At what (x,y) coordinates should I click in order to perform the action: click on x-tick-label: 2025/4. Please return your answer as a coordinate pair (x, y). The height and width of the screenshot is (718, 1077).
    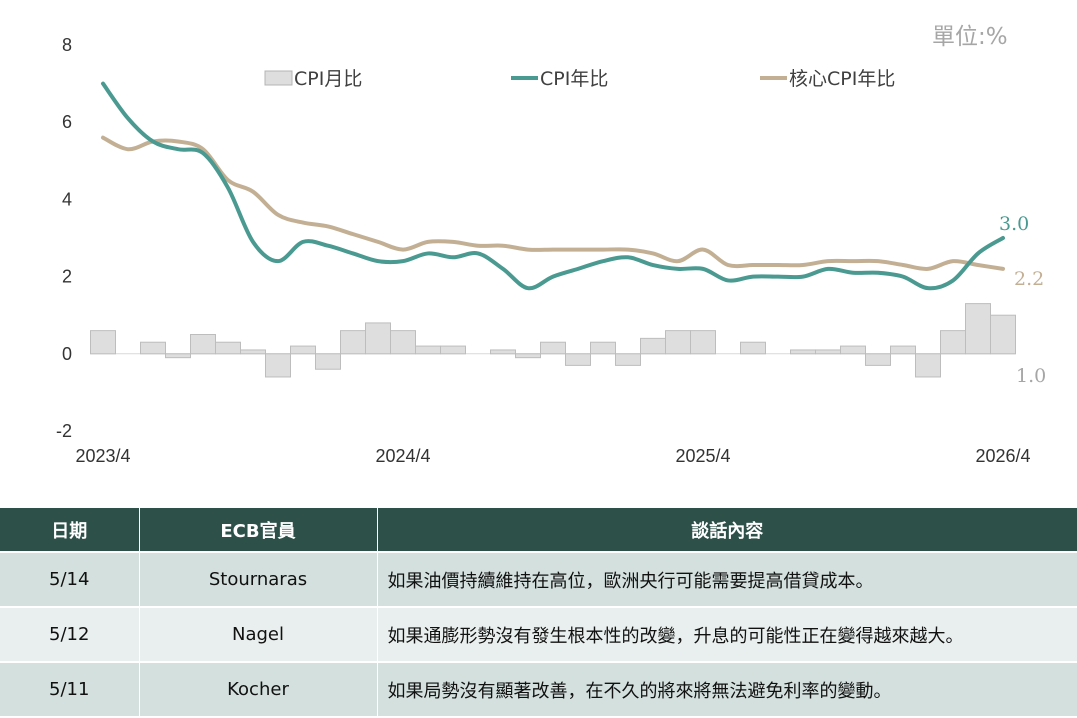
    Looking at the image, I should click on (702, 456).